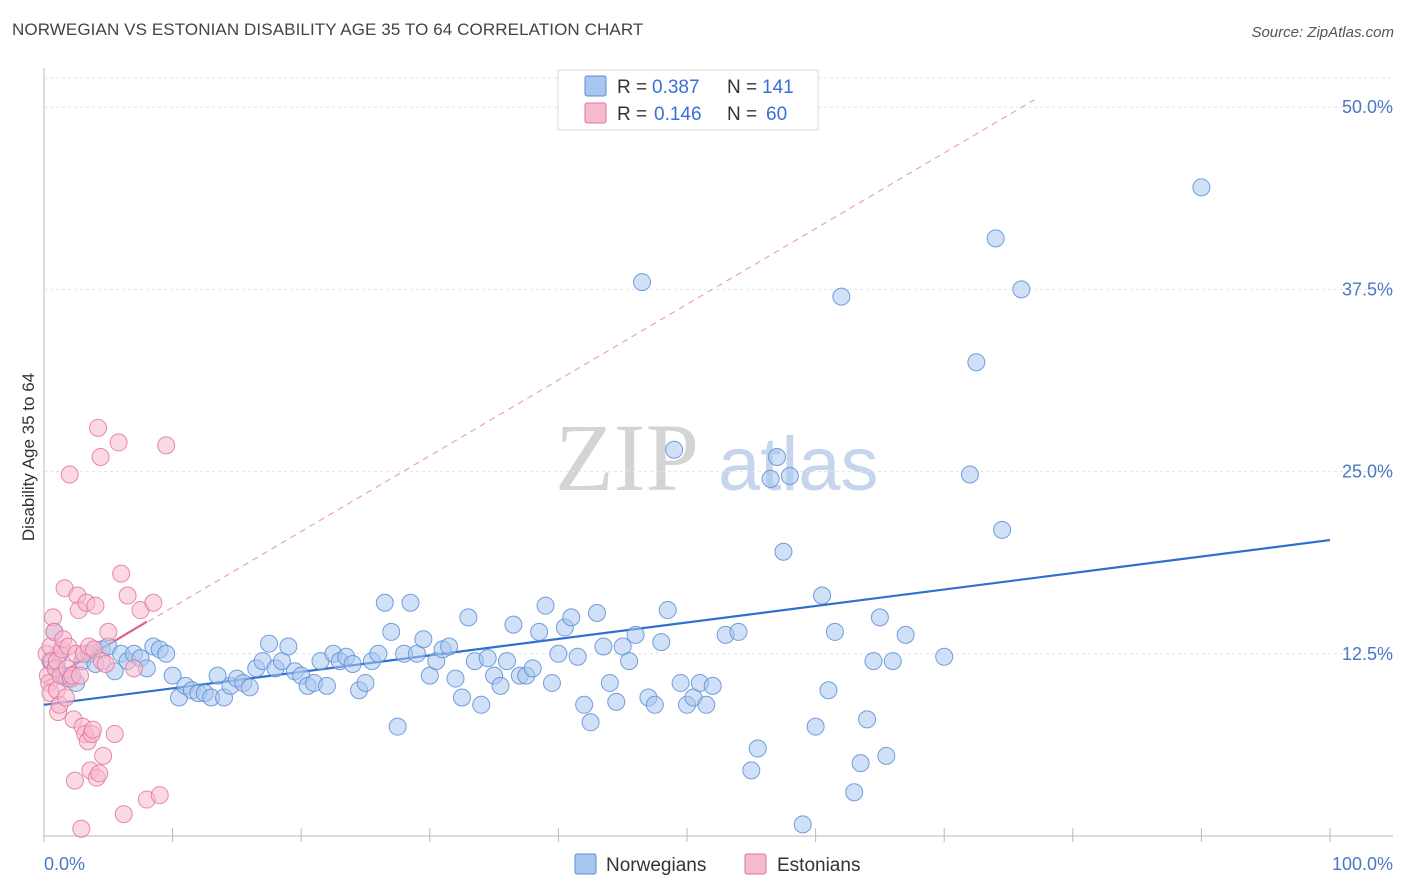  I want to click on legend-swatch-estonians, so click(595, 113).